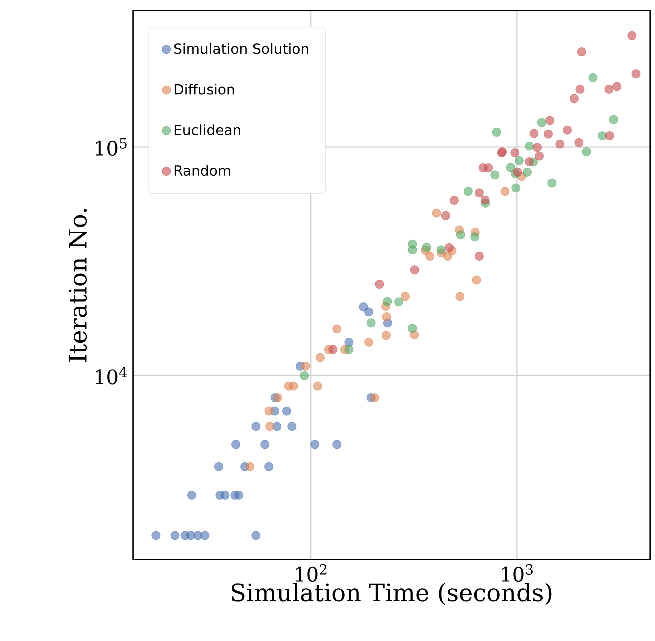 The height and width of the screenshot is (641, 655). What do you see at coordinates (392, 594) in the screenshot?
I see `x-axis-title: Simulation Time (seconds)` at bounding box center [392, 594].